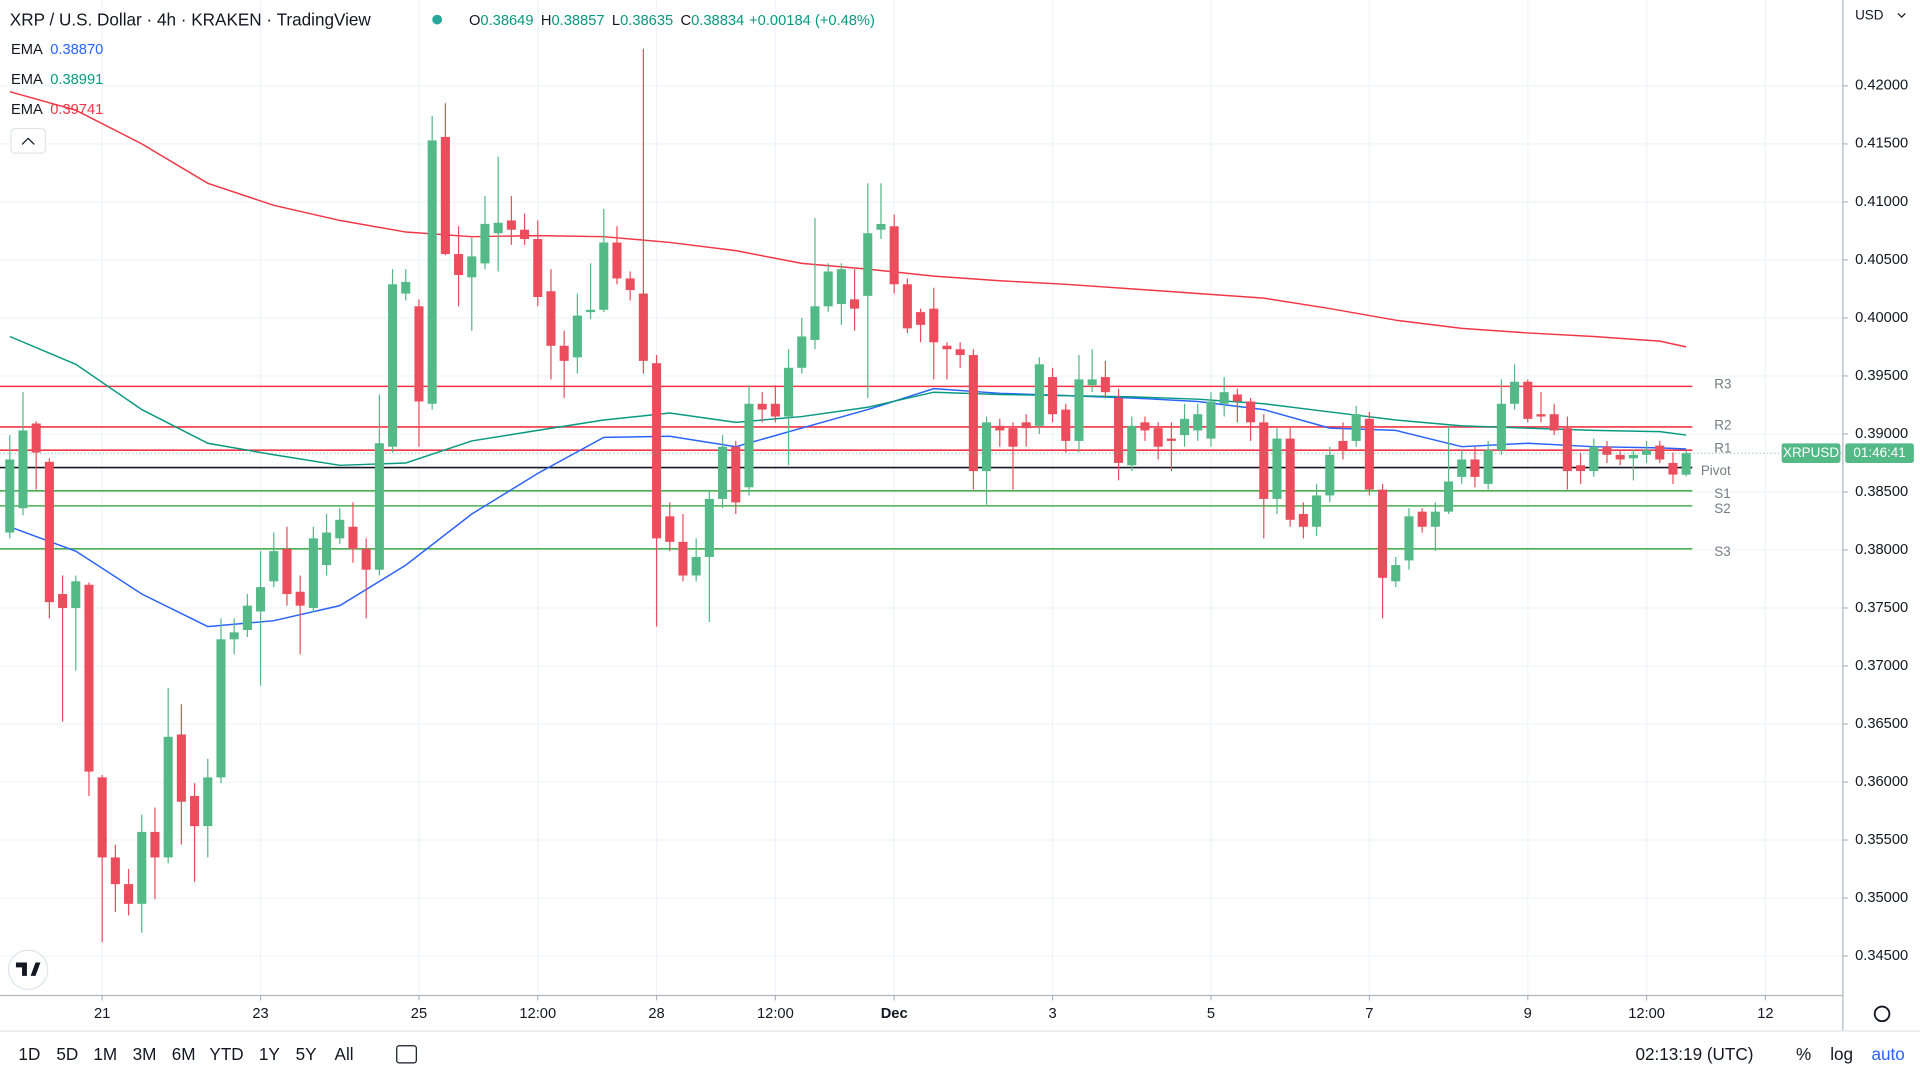 This screenshot has width=1920, height=1080. I want to click on range-button: 1M, so click(105, 1054).